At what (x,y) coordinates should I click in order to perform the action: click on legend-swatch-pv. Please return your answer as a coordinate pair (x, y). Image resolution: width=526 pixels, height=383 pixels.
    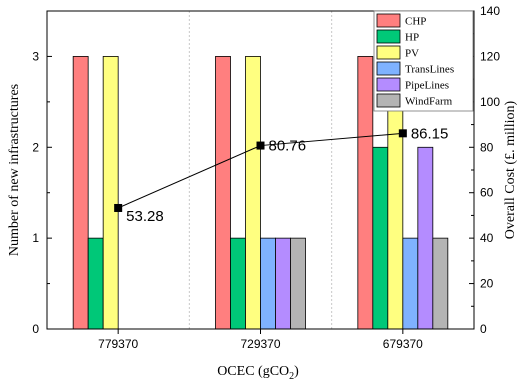
    Looking at the image, I should click on (388, 52).